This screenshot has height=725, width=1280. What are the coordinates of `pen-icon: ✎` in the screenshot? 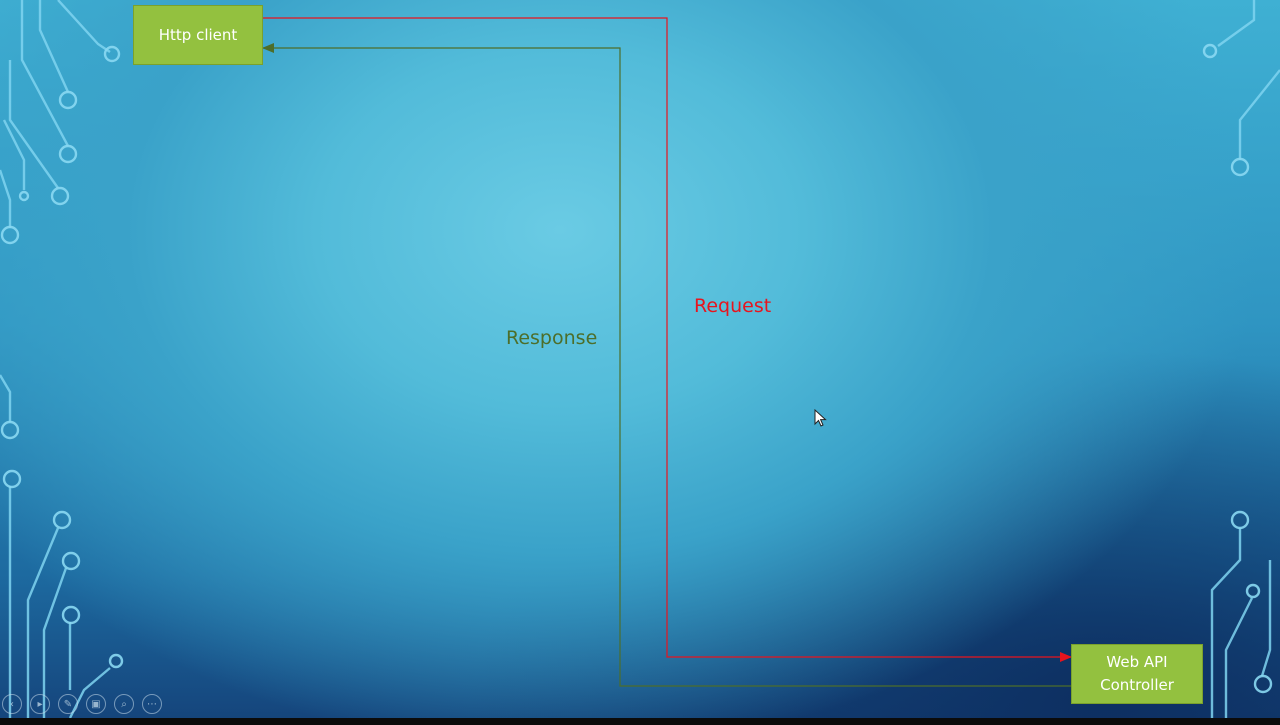 It's located at (68, 704).